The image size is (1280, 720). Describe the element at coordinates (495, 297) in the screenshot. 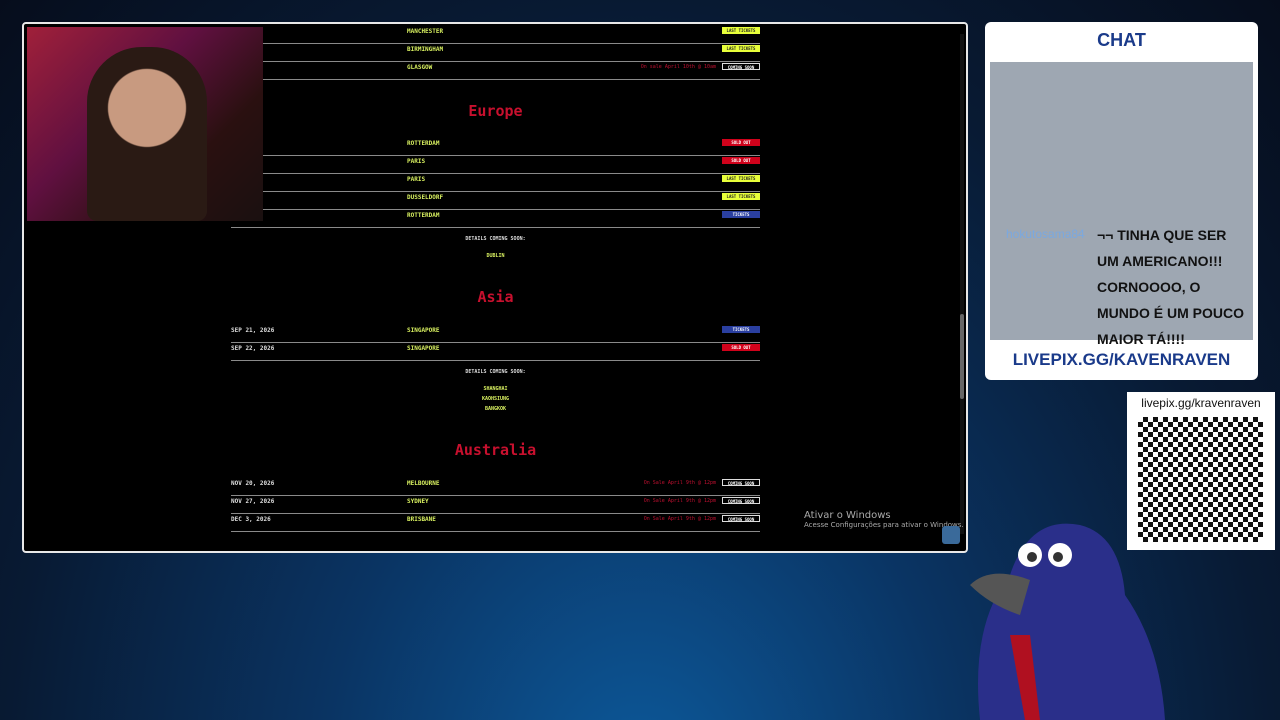

I see `region-heading: Asia` at that location.